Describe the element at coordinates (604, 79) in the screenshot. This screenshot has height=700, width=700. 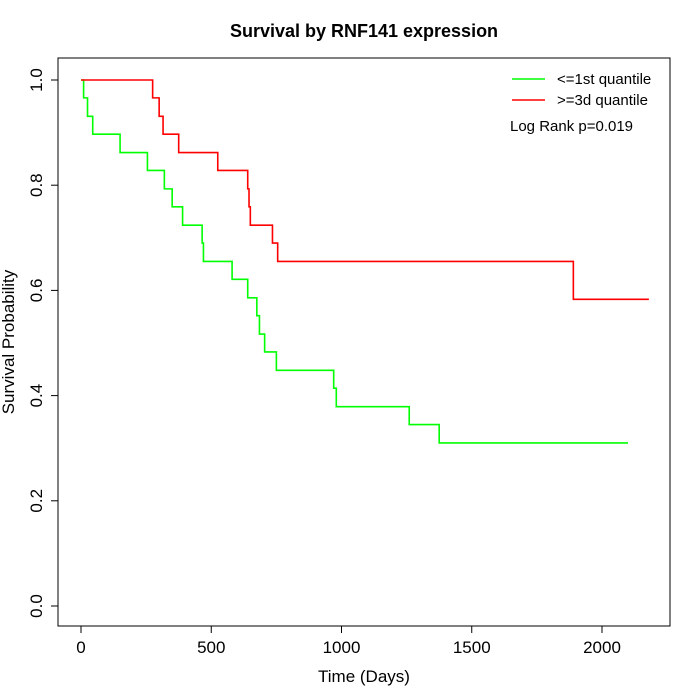
I see `legend-entry-low: <=1st quantile` at that location.